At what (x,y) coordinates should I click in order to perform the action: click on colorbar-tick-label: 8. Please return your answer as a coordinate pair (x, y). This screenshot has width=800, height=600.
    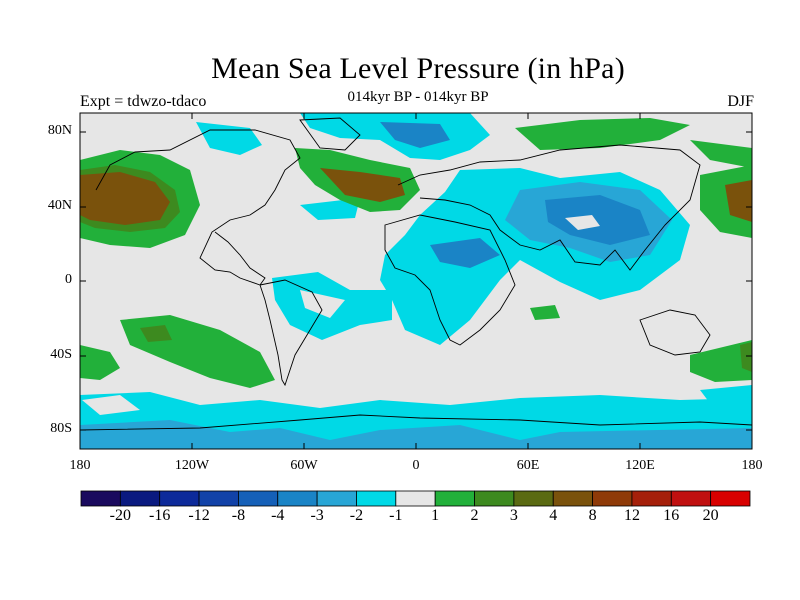
    Looking at the image, I should click on (592, 515).